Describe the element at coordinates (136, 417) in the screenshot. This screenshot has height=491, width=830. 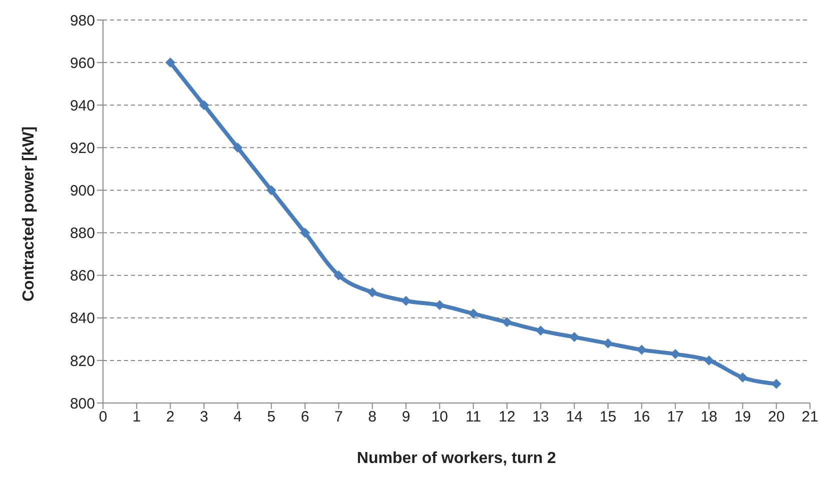
I see `x-tick-label: 1` at that location.